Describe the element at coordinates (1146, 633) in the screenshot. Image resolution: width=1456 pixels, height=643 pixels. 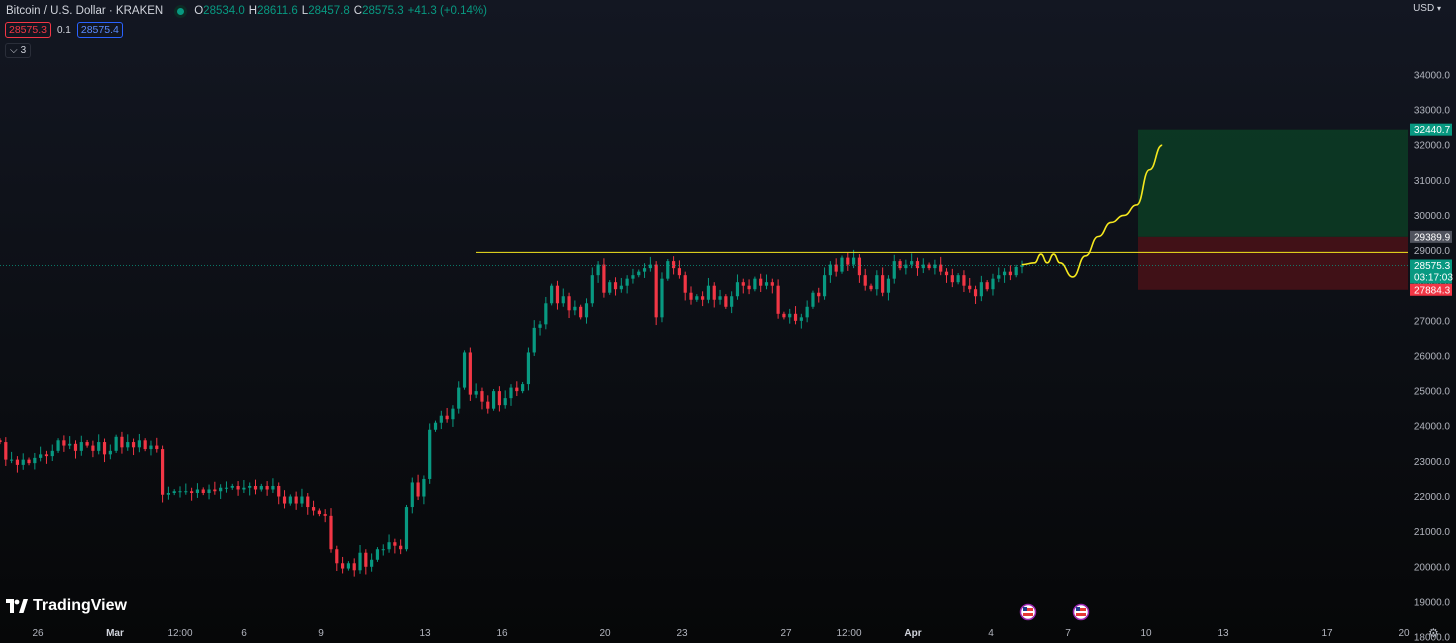
I see `x-axis-tick-label: 10` at that location.